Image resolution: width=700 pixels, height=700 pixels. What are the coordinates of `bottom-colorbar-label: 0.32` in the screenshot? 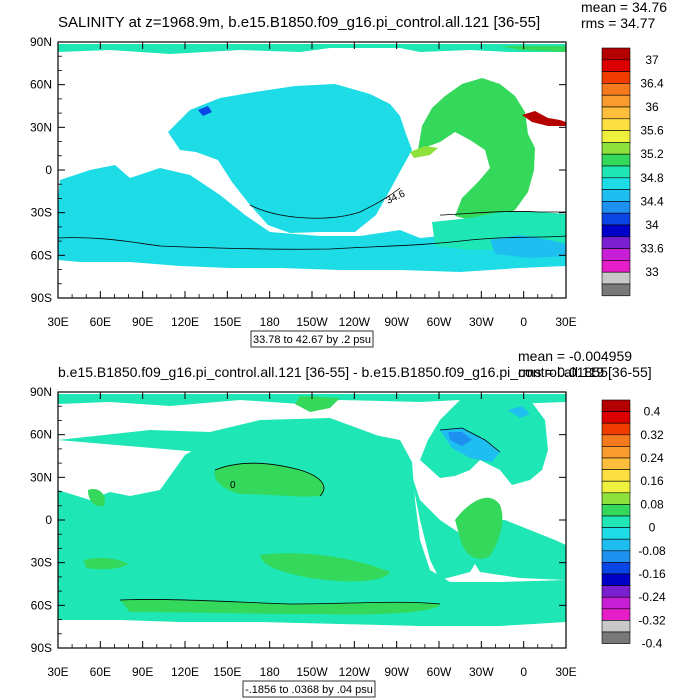 It's located at (652, 435).